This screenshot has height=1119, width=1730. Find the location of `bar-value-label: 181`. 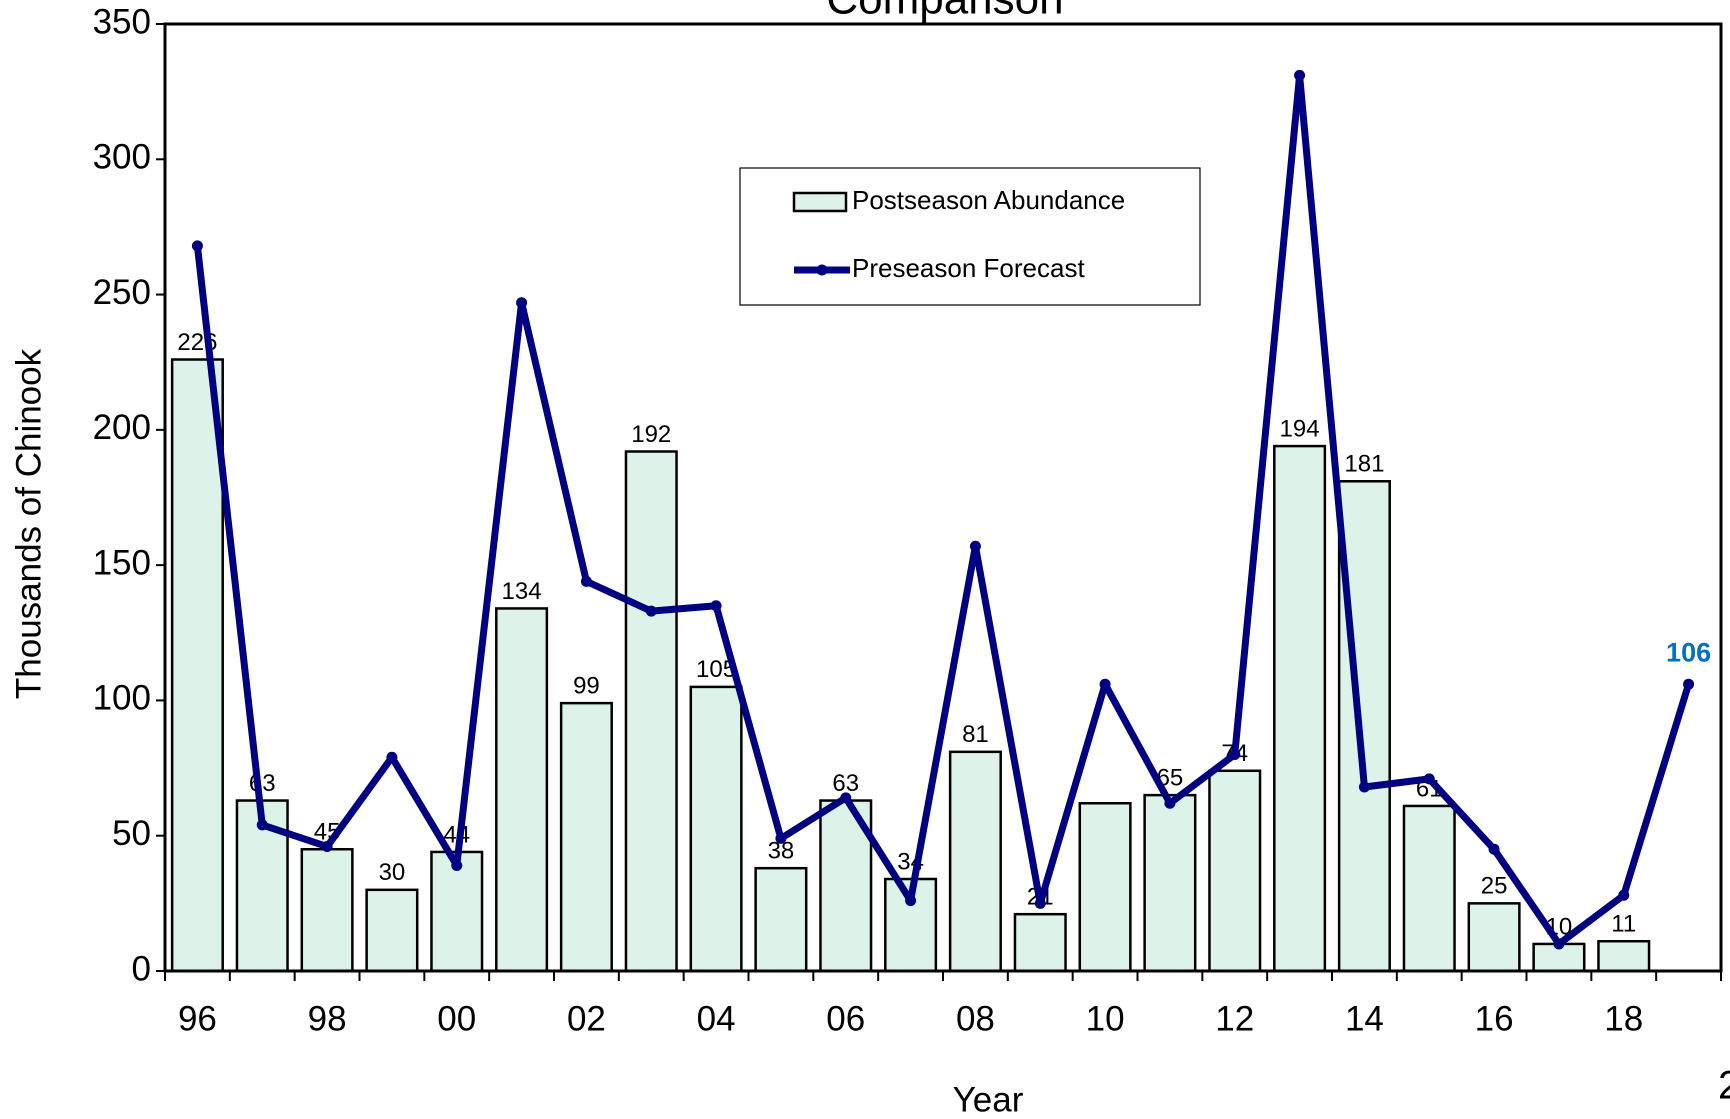

bar-value-label: 181 is located at coordinates (1364, 464).